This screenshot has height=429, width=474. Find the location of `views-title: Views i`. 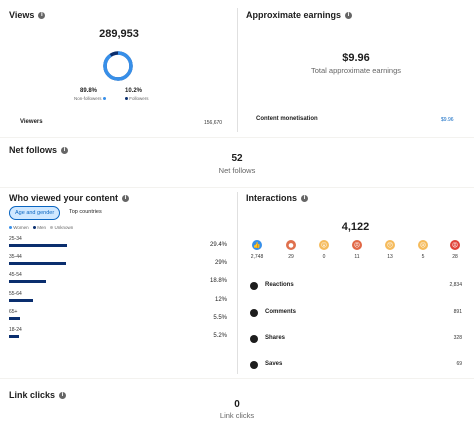

views-title: Views i is located at coordinates (27, 15).